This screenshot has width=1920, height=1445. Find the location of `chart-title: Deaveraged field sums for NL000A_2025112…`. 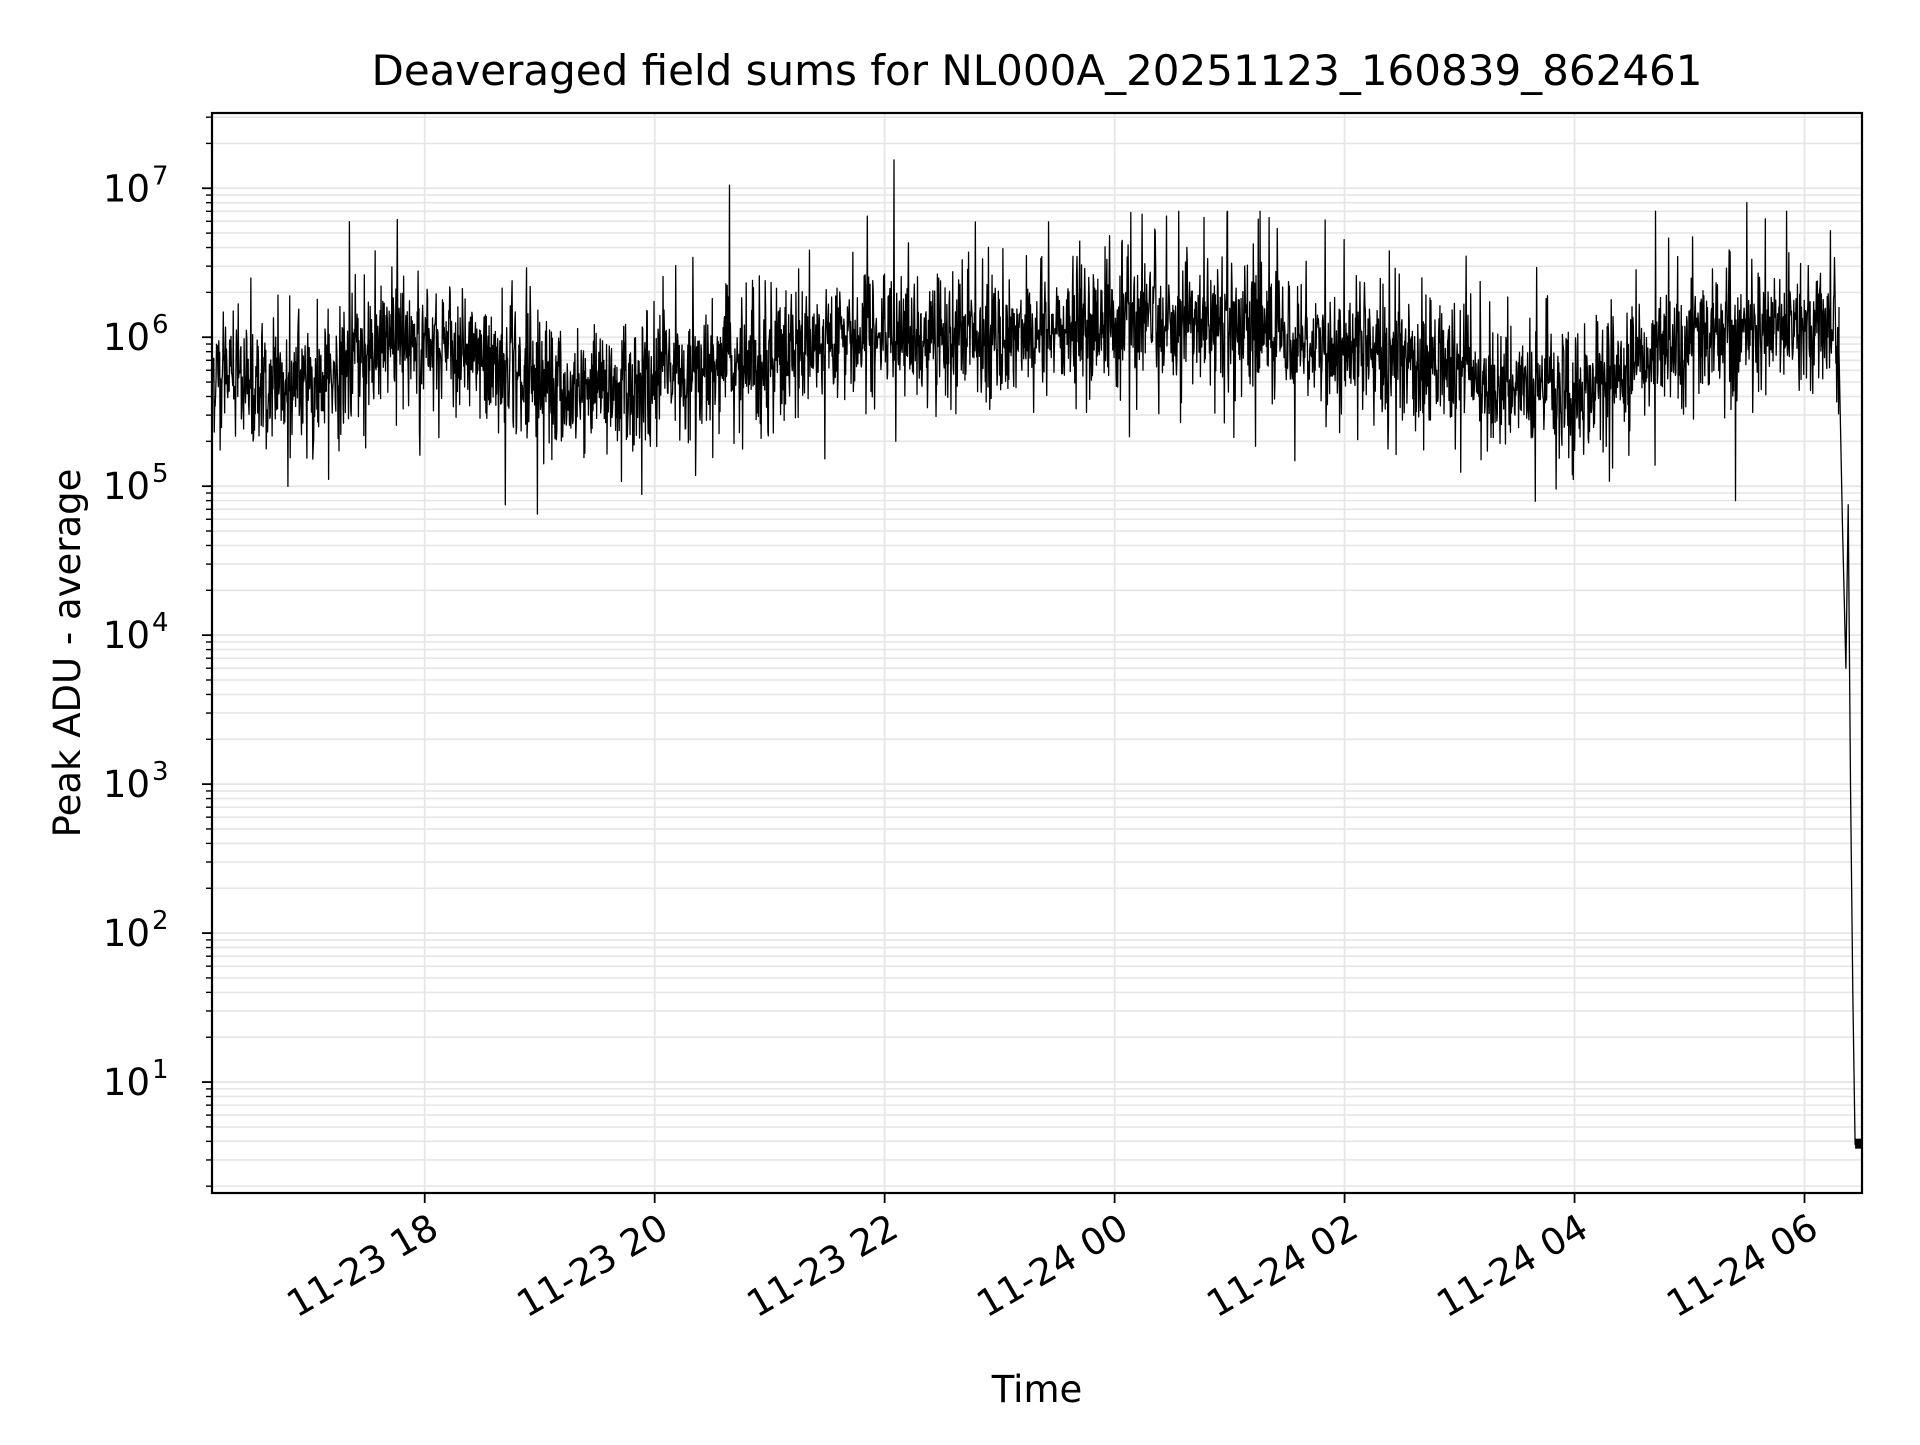

chart-title: Deaveraged field sums for NL000A_2025112… is located at coordinates (1037, 70).